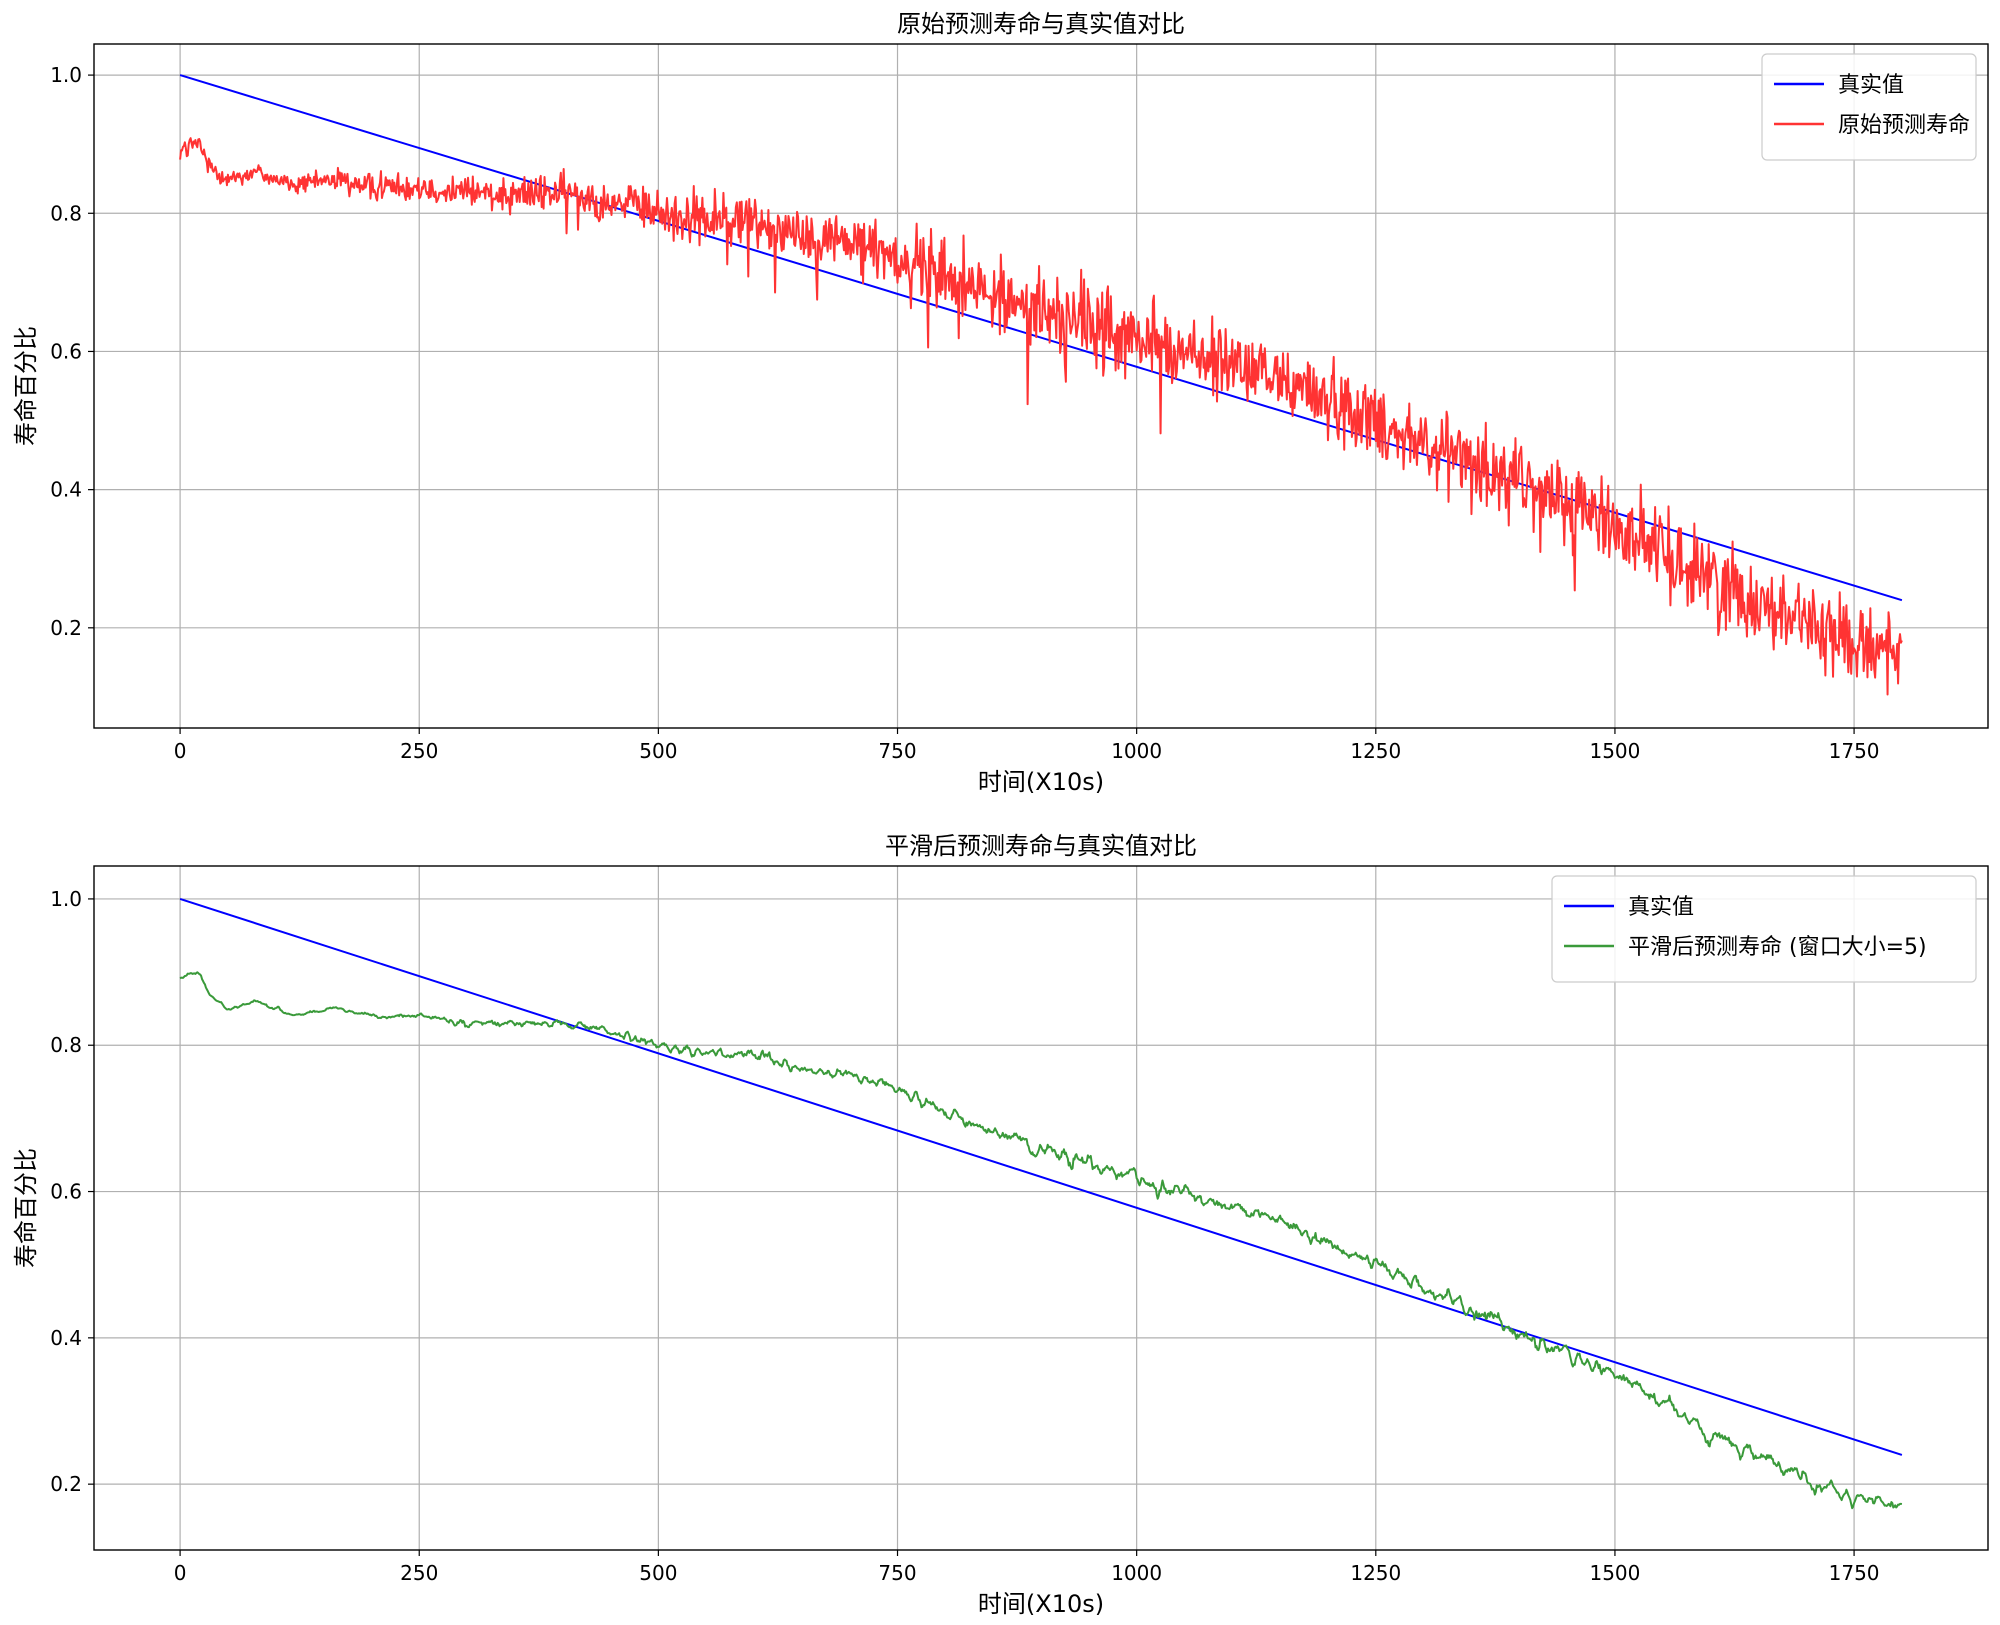 The width and height of the screenshot is (2000, 1625). Describe the element at coordinates (1777, 947) in the screenshot. I see `legend-label-1: 平滑后预测寿命 (窗口大小=5)` at that location.